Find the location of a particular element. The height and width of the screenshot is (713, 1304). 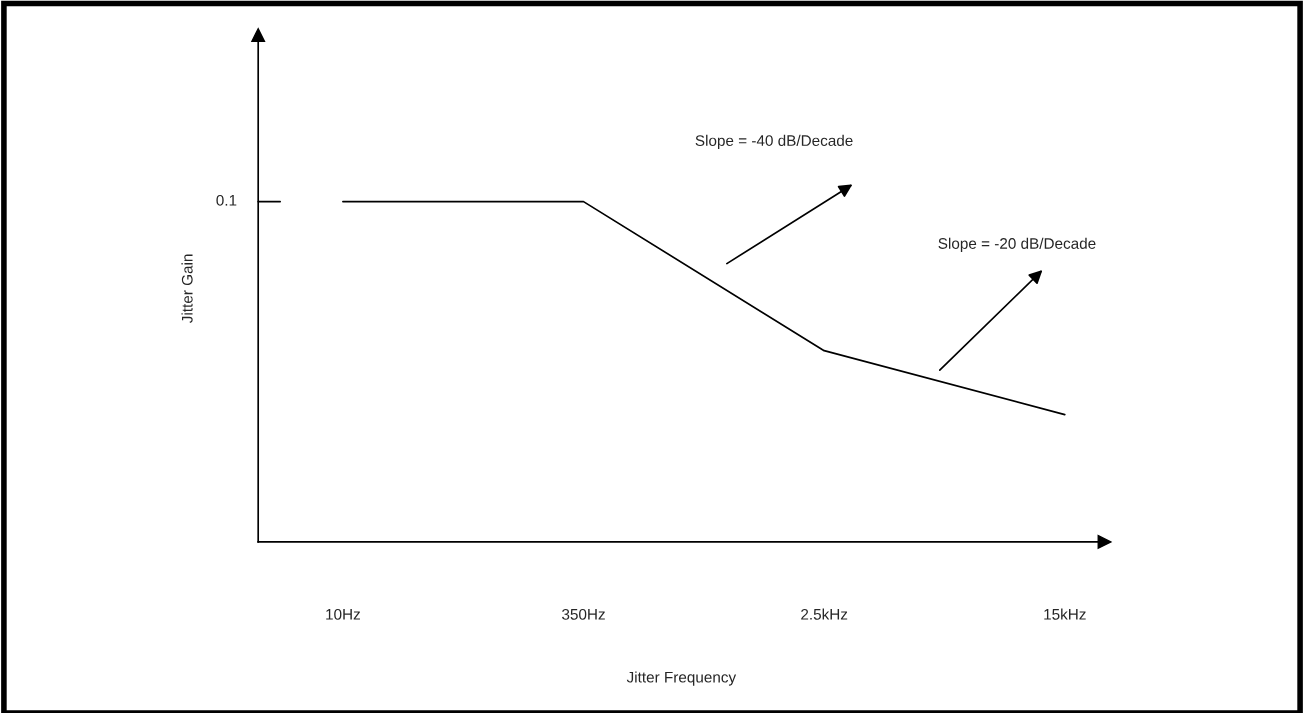

text: 0.1 is located at coordinates (226, 200).